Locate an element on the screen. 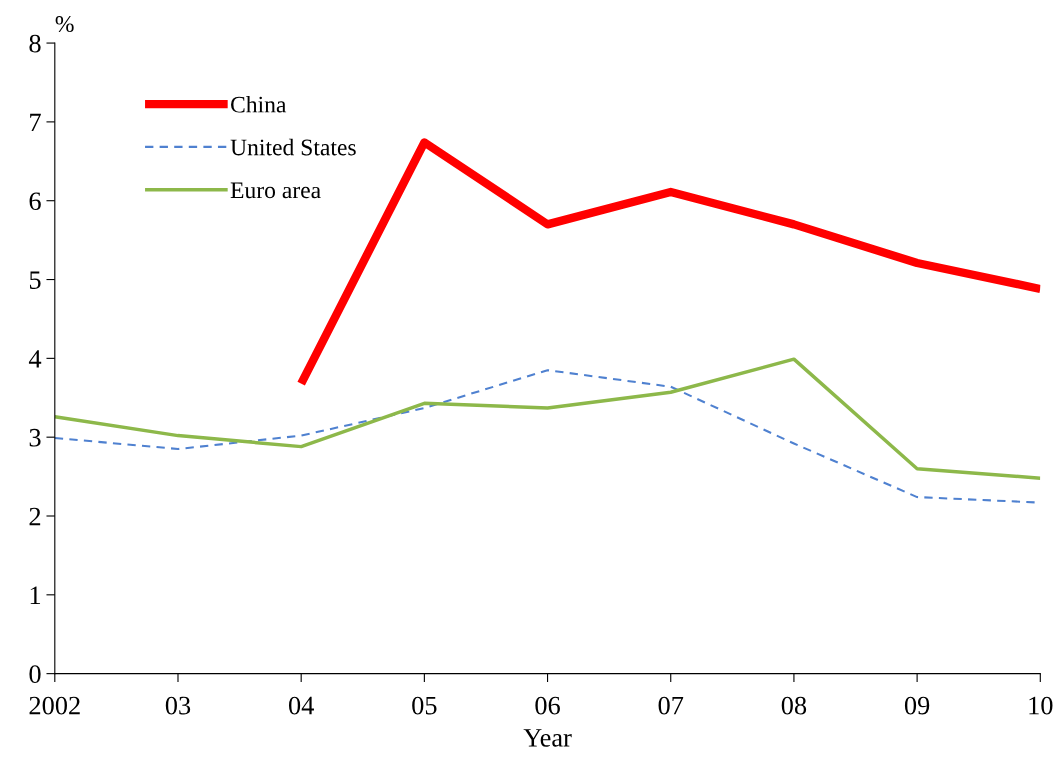  x-tick-label: 04 is located at coordinates (301, 705).